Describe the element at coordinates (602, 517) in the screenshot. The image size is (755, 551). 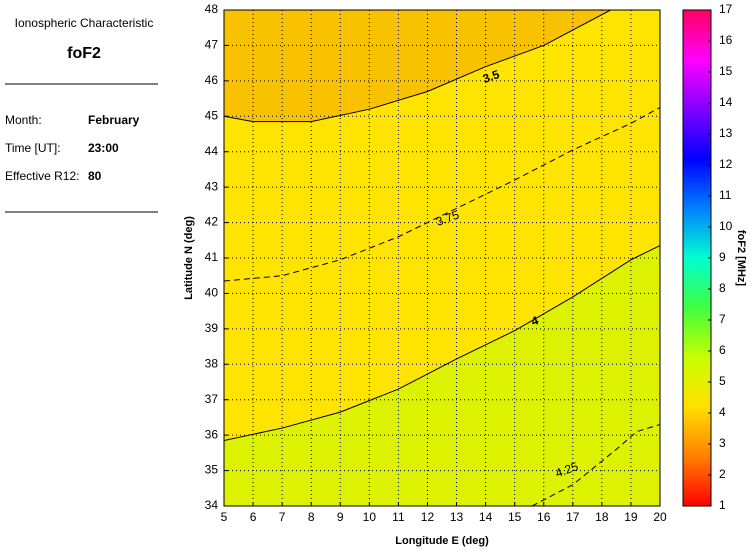
I see `x-tick-label: 18` at that location.